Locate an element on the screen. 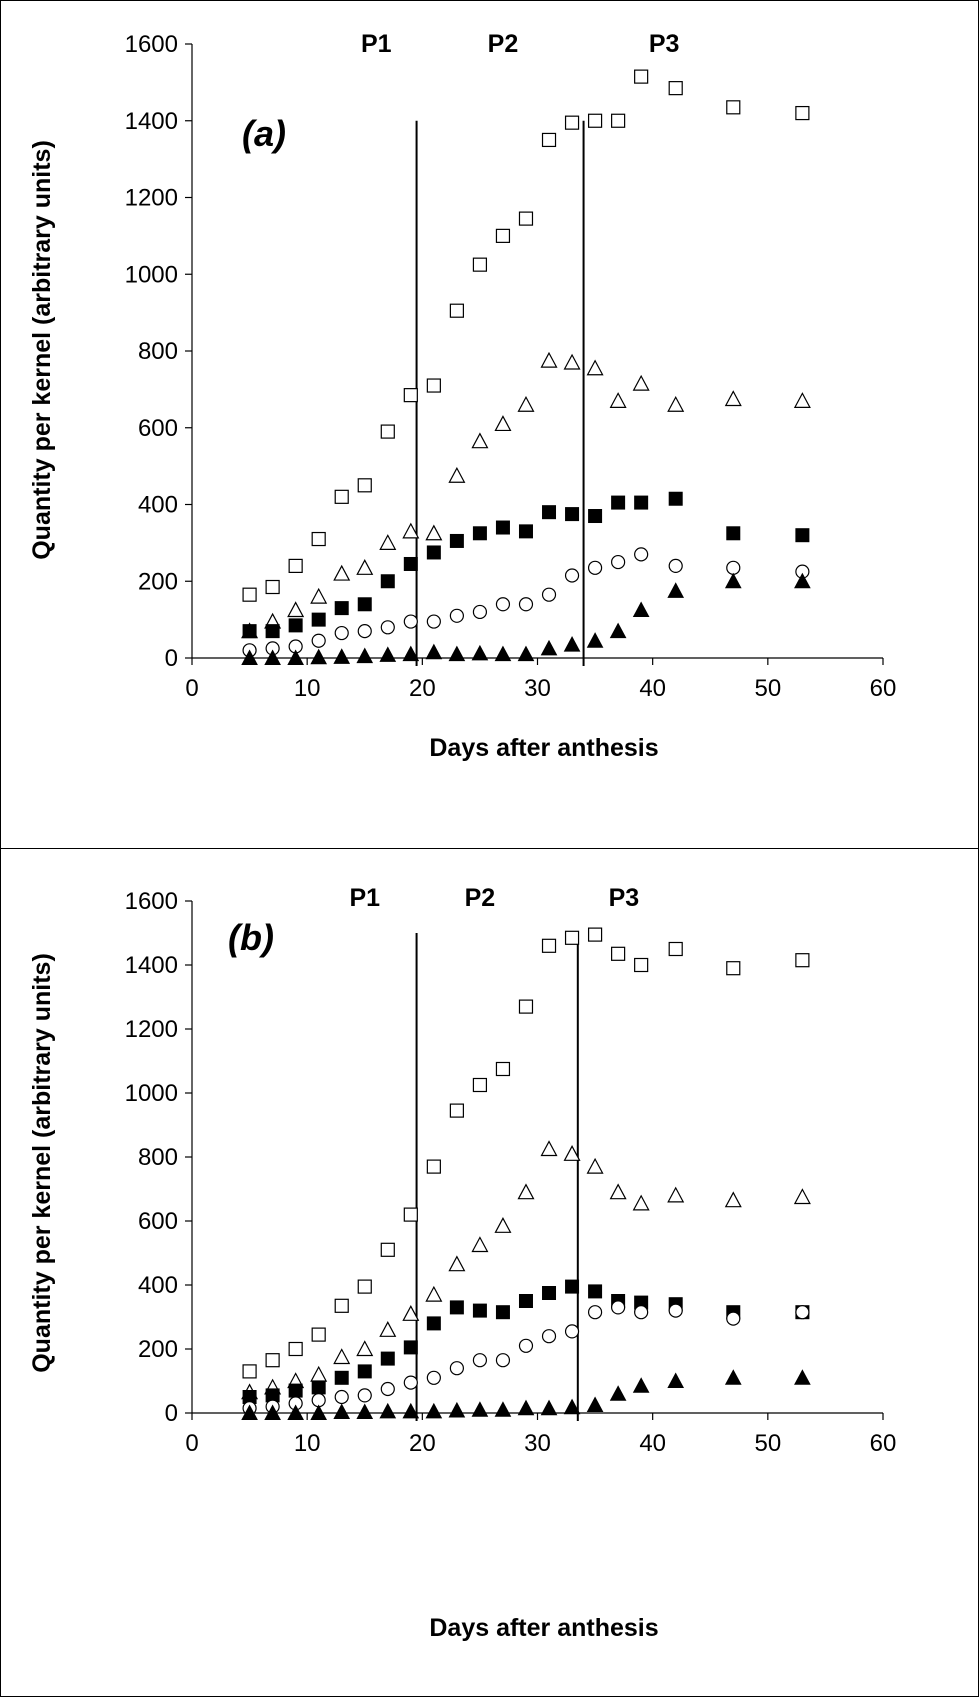  x-tick-label: 0 is located at coordinates (191, 1443).